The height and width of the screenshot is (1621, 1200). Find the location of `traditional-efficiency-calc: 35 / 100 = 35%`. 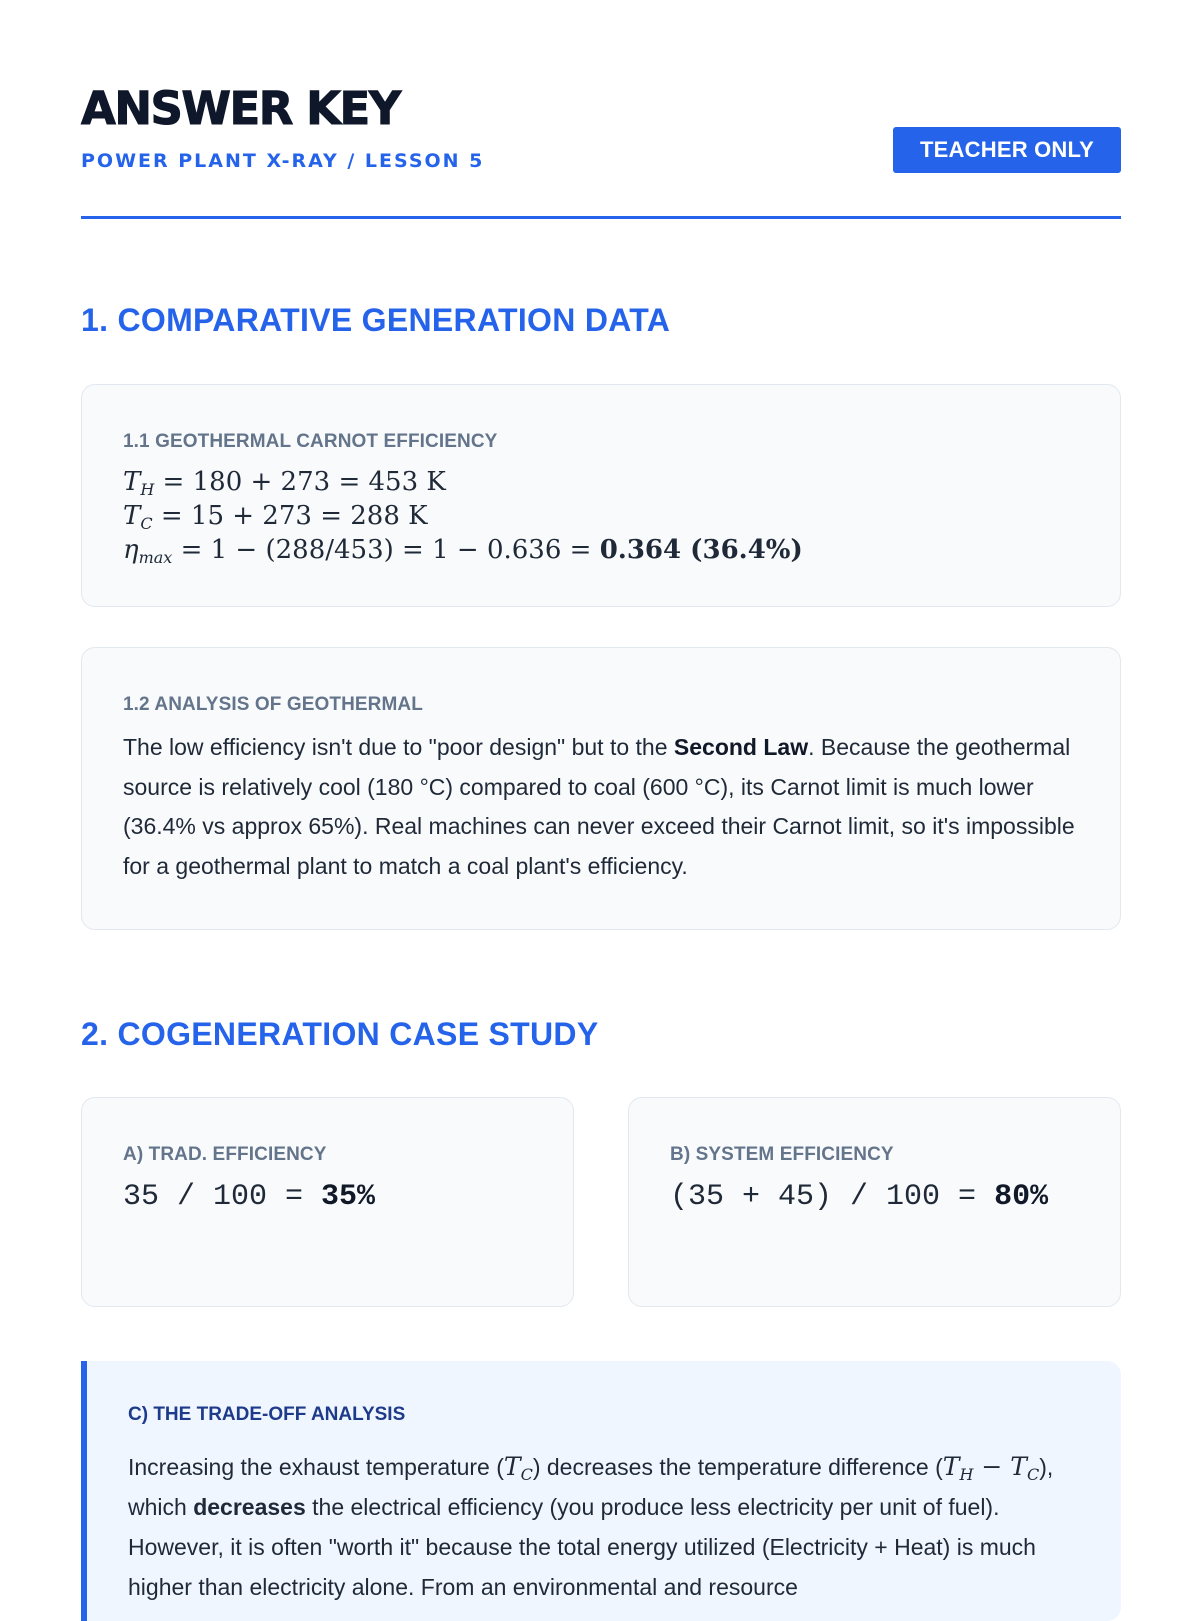

traditional-efficiency-calc: 35 / 100 = 35% is located at coordinates (249, 1197).